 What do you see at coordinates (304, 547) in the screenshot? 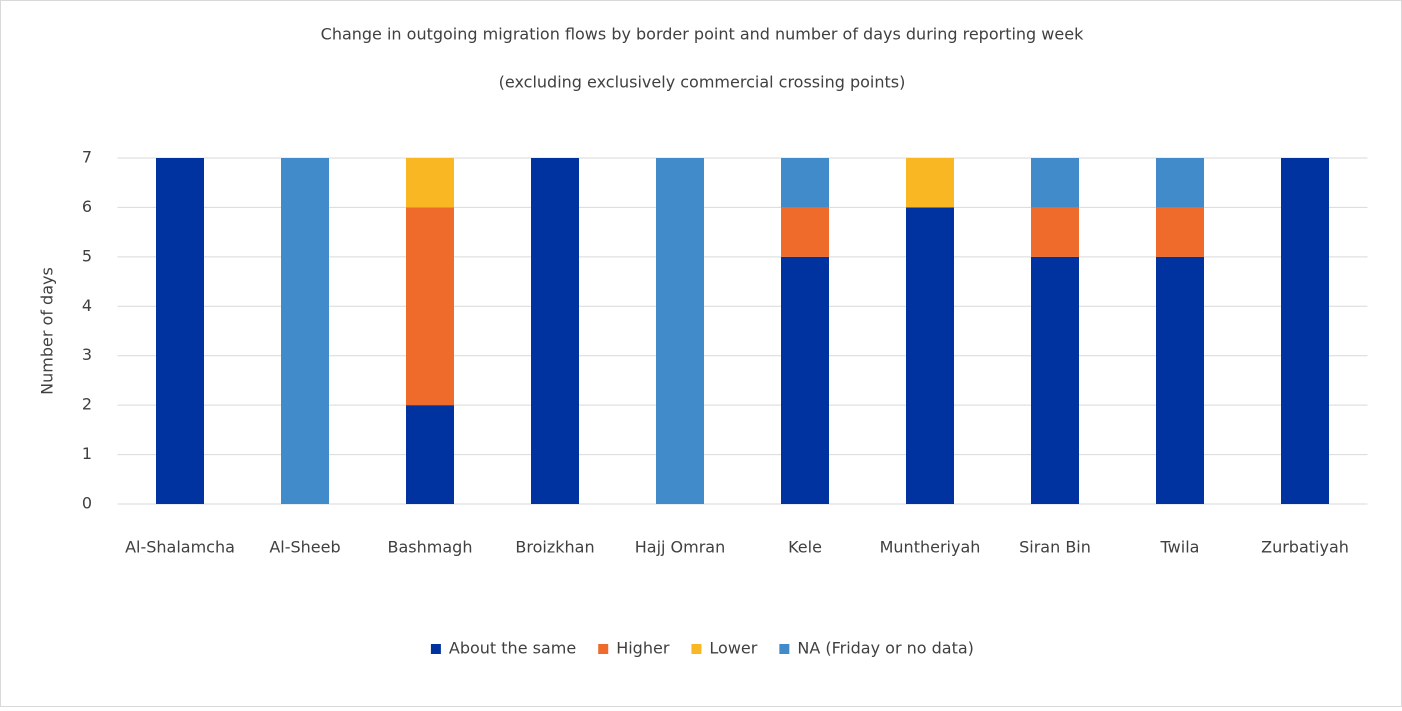
I see `x-tick-label: Al-Sheeb` at bounding box center [304, 547].